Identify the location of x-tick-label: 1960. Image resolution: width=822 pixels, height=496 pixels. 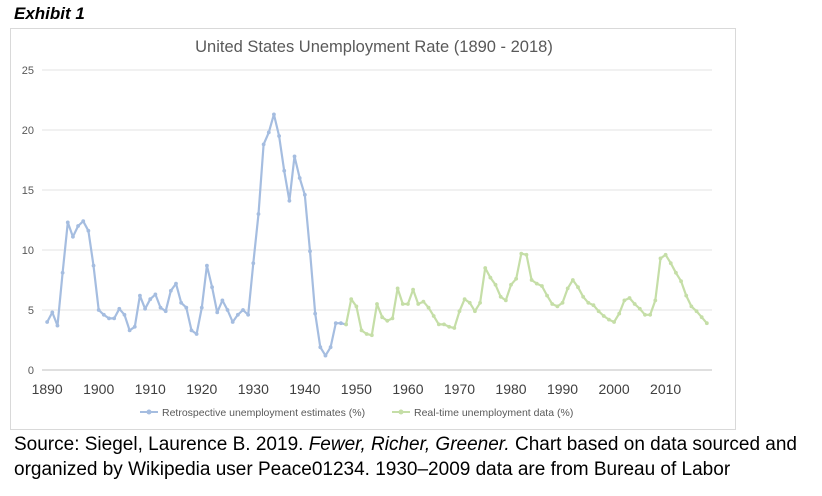
(407, 389).